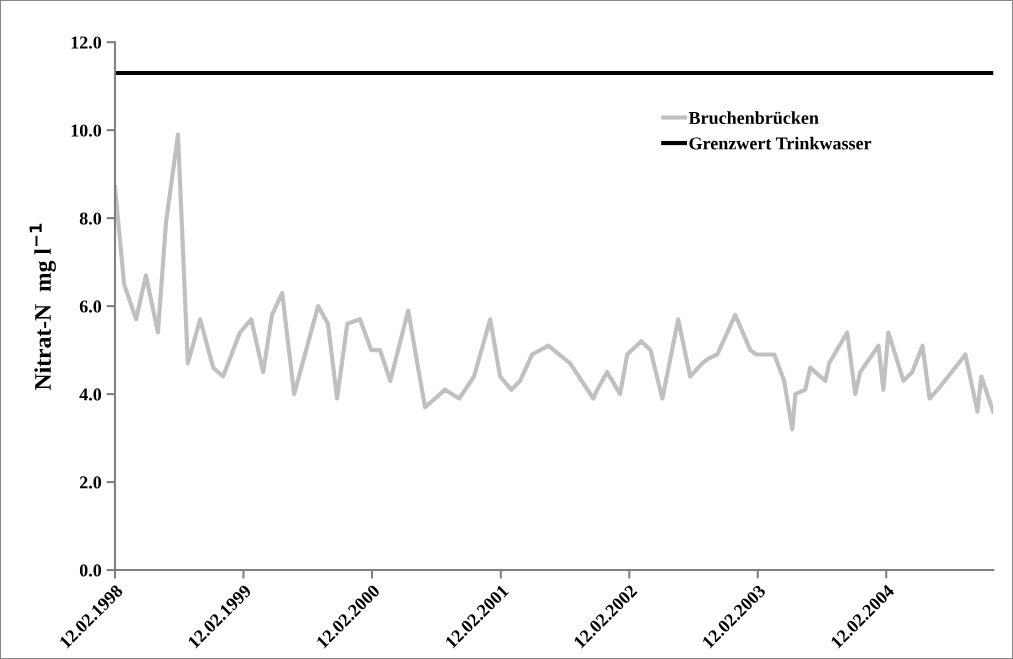 The height and width of the screenshot is (659, 1013). I want to click on y-tick-label: 6.0, so click(90, 306).